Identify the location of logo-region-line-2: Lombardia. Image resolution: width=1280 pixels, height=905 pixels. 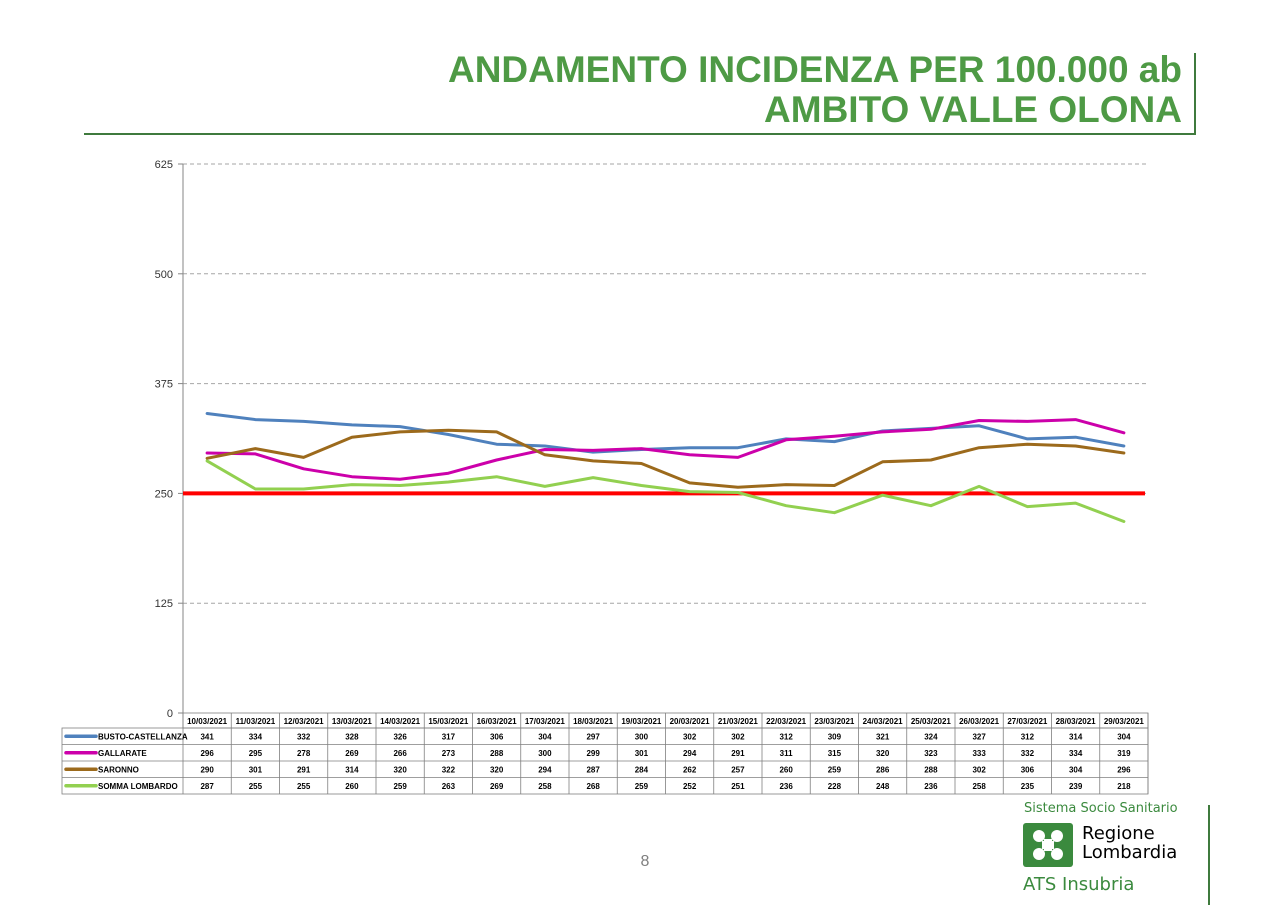
(1130, 852).